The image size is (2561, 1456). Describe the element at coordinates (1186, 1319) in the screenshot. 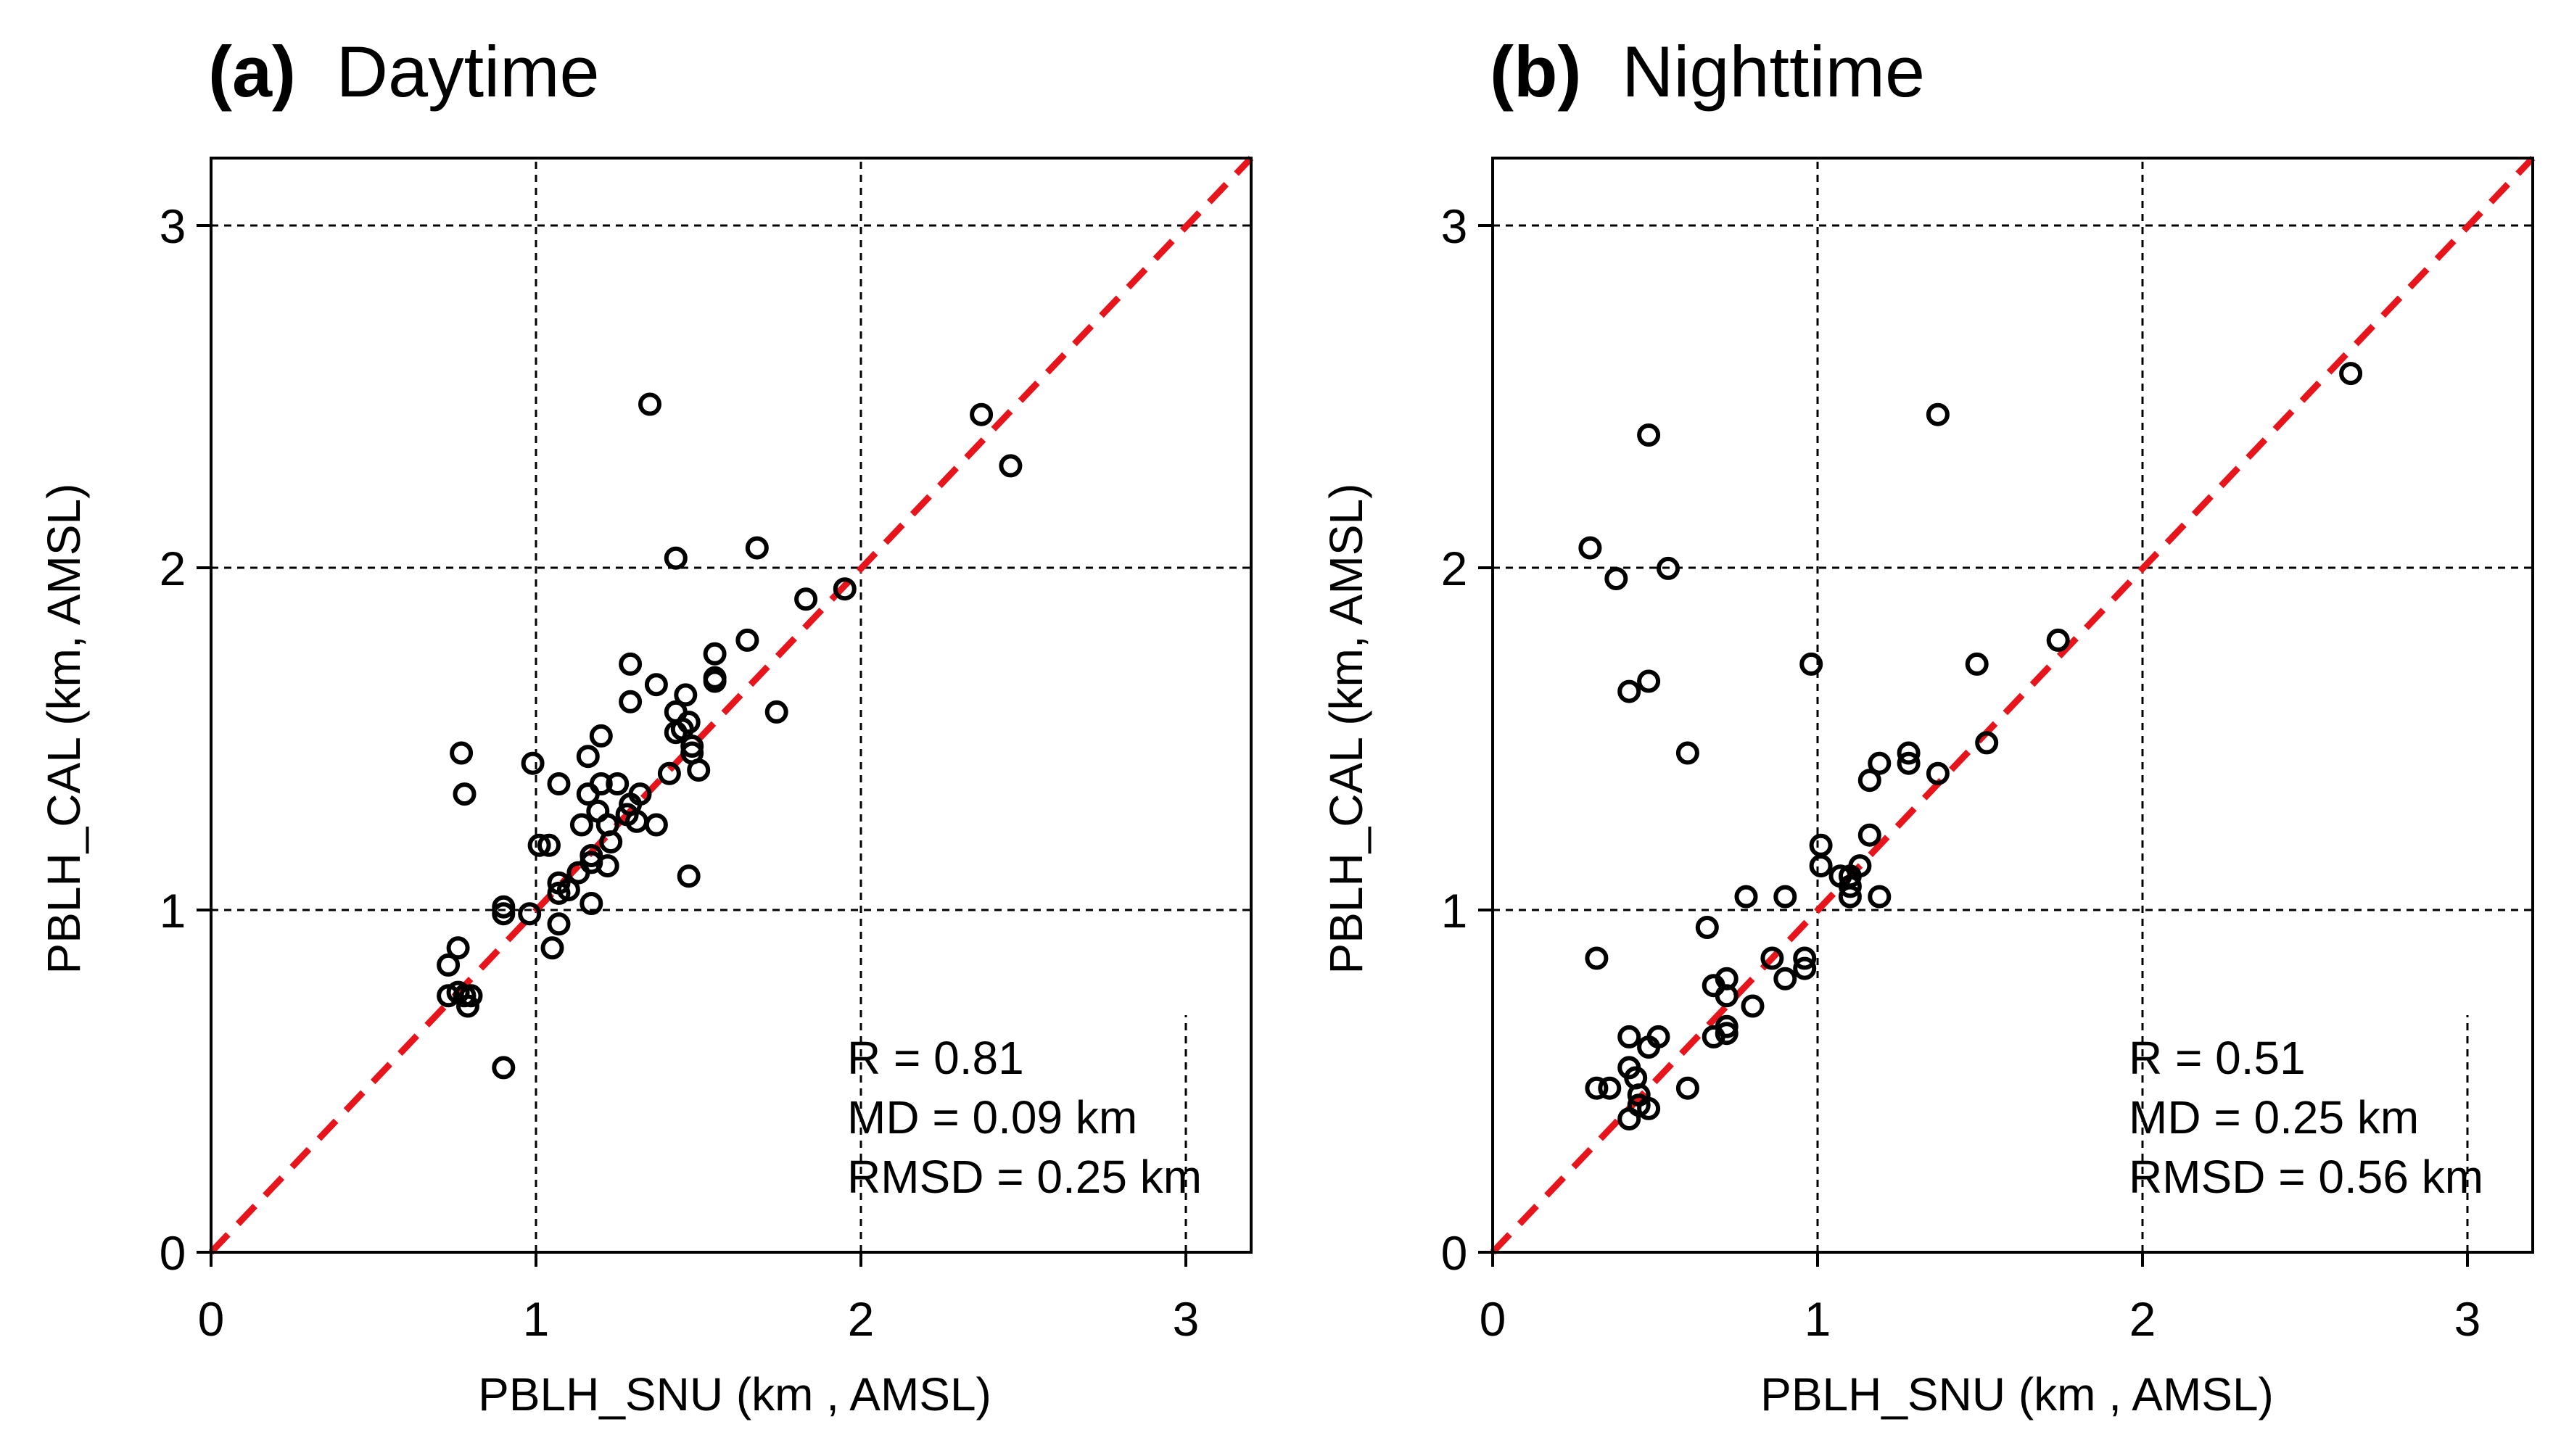

I see `panel-a-xtick-label-3: 3` at that location.